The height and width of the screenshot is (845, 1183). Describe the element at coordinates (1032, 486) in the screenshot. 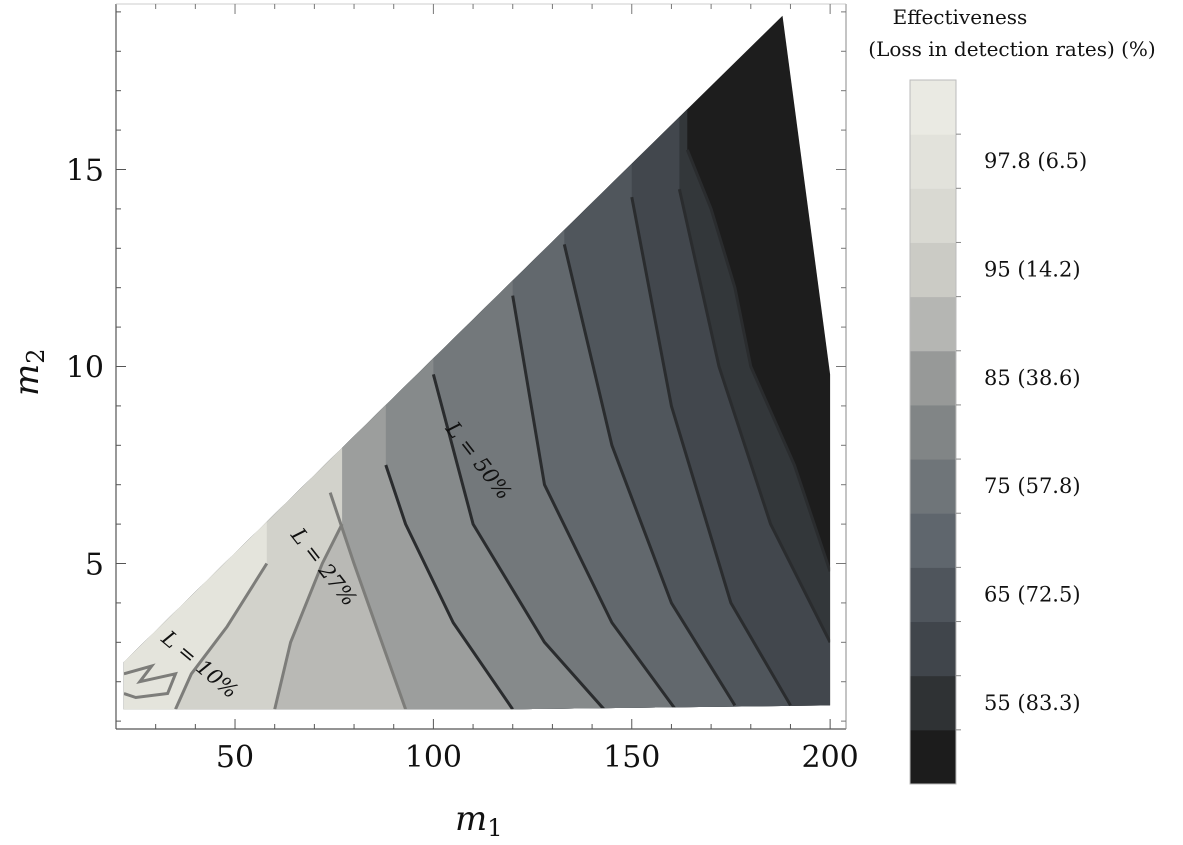

I see `legend-label: 75 (57.8)` at that location.